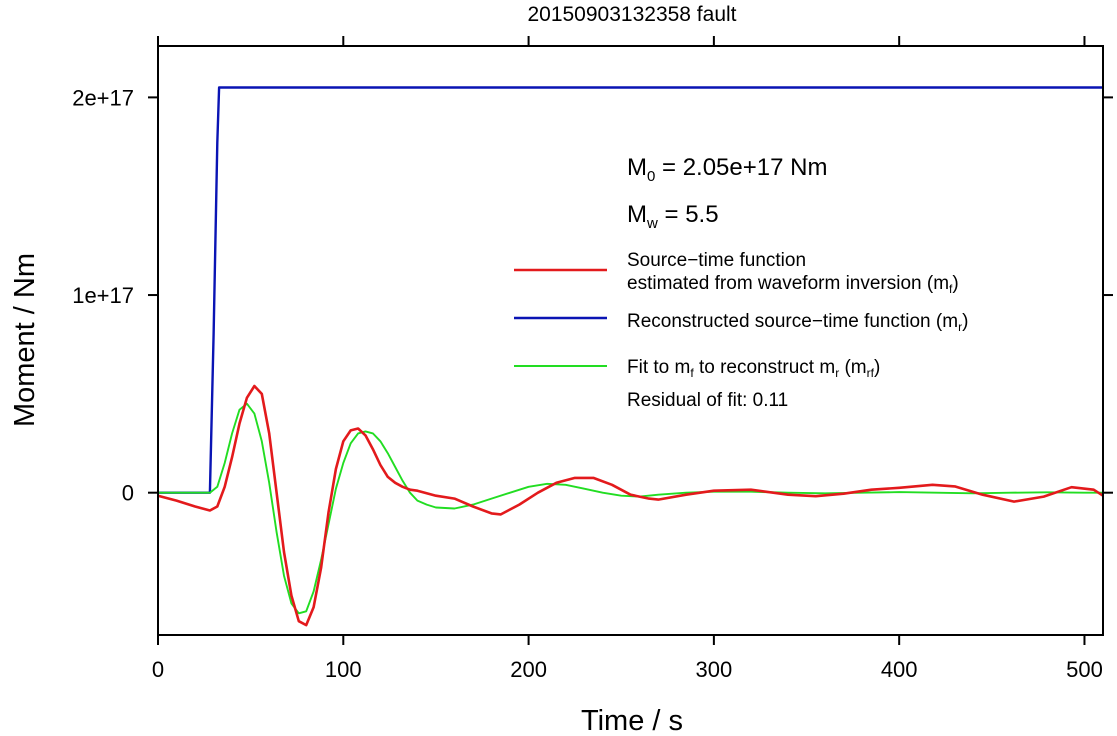 The height and width of the screenshot is (736, 1117). Describe the element at coordinates (716, 260) in the screenshot. I see `legend-label-estimated-line1: Source−time function` at that location.